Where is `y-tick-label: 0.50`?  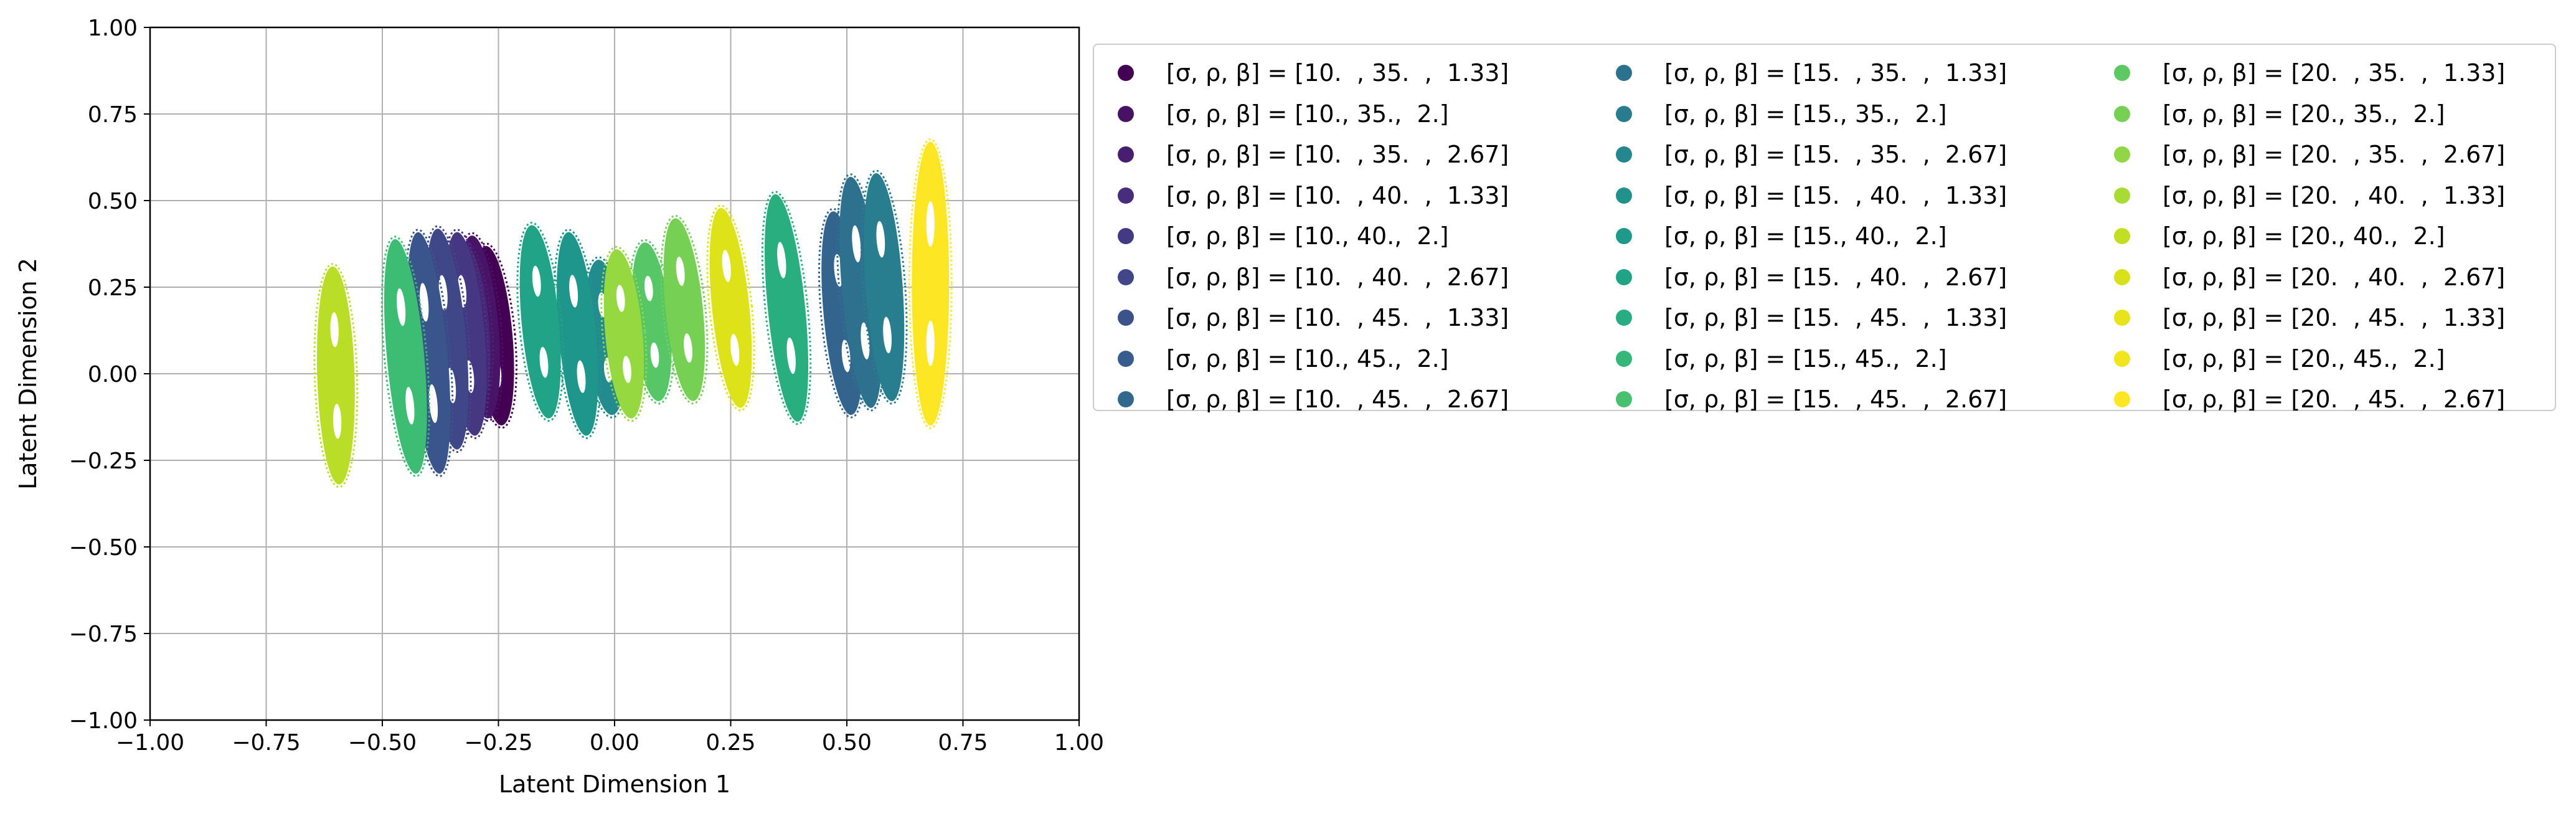 y-tick-label: 0.50 is located at coordinates (113, 201).